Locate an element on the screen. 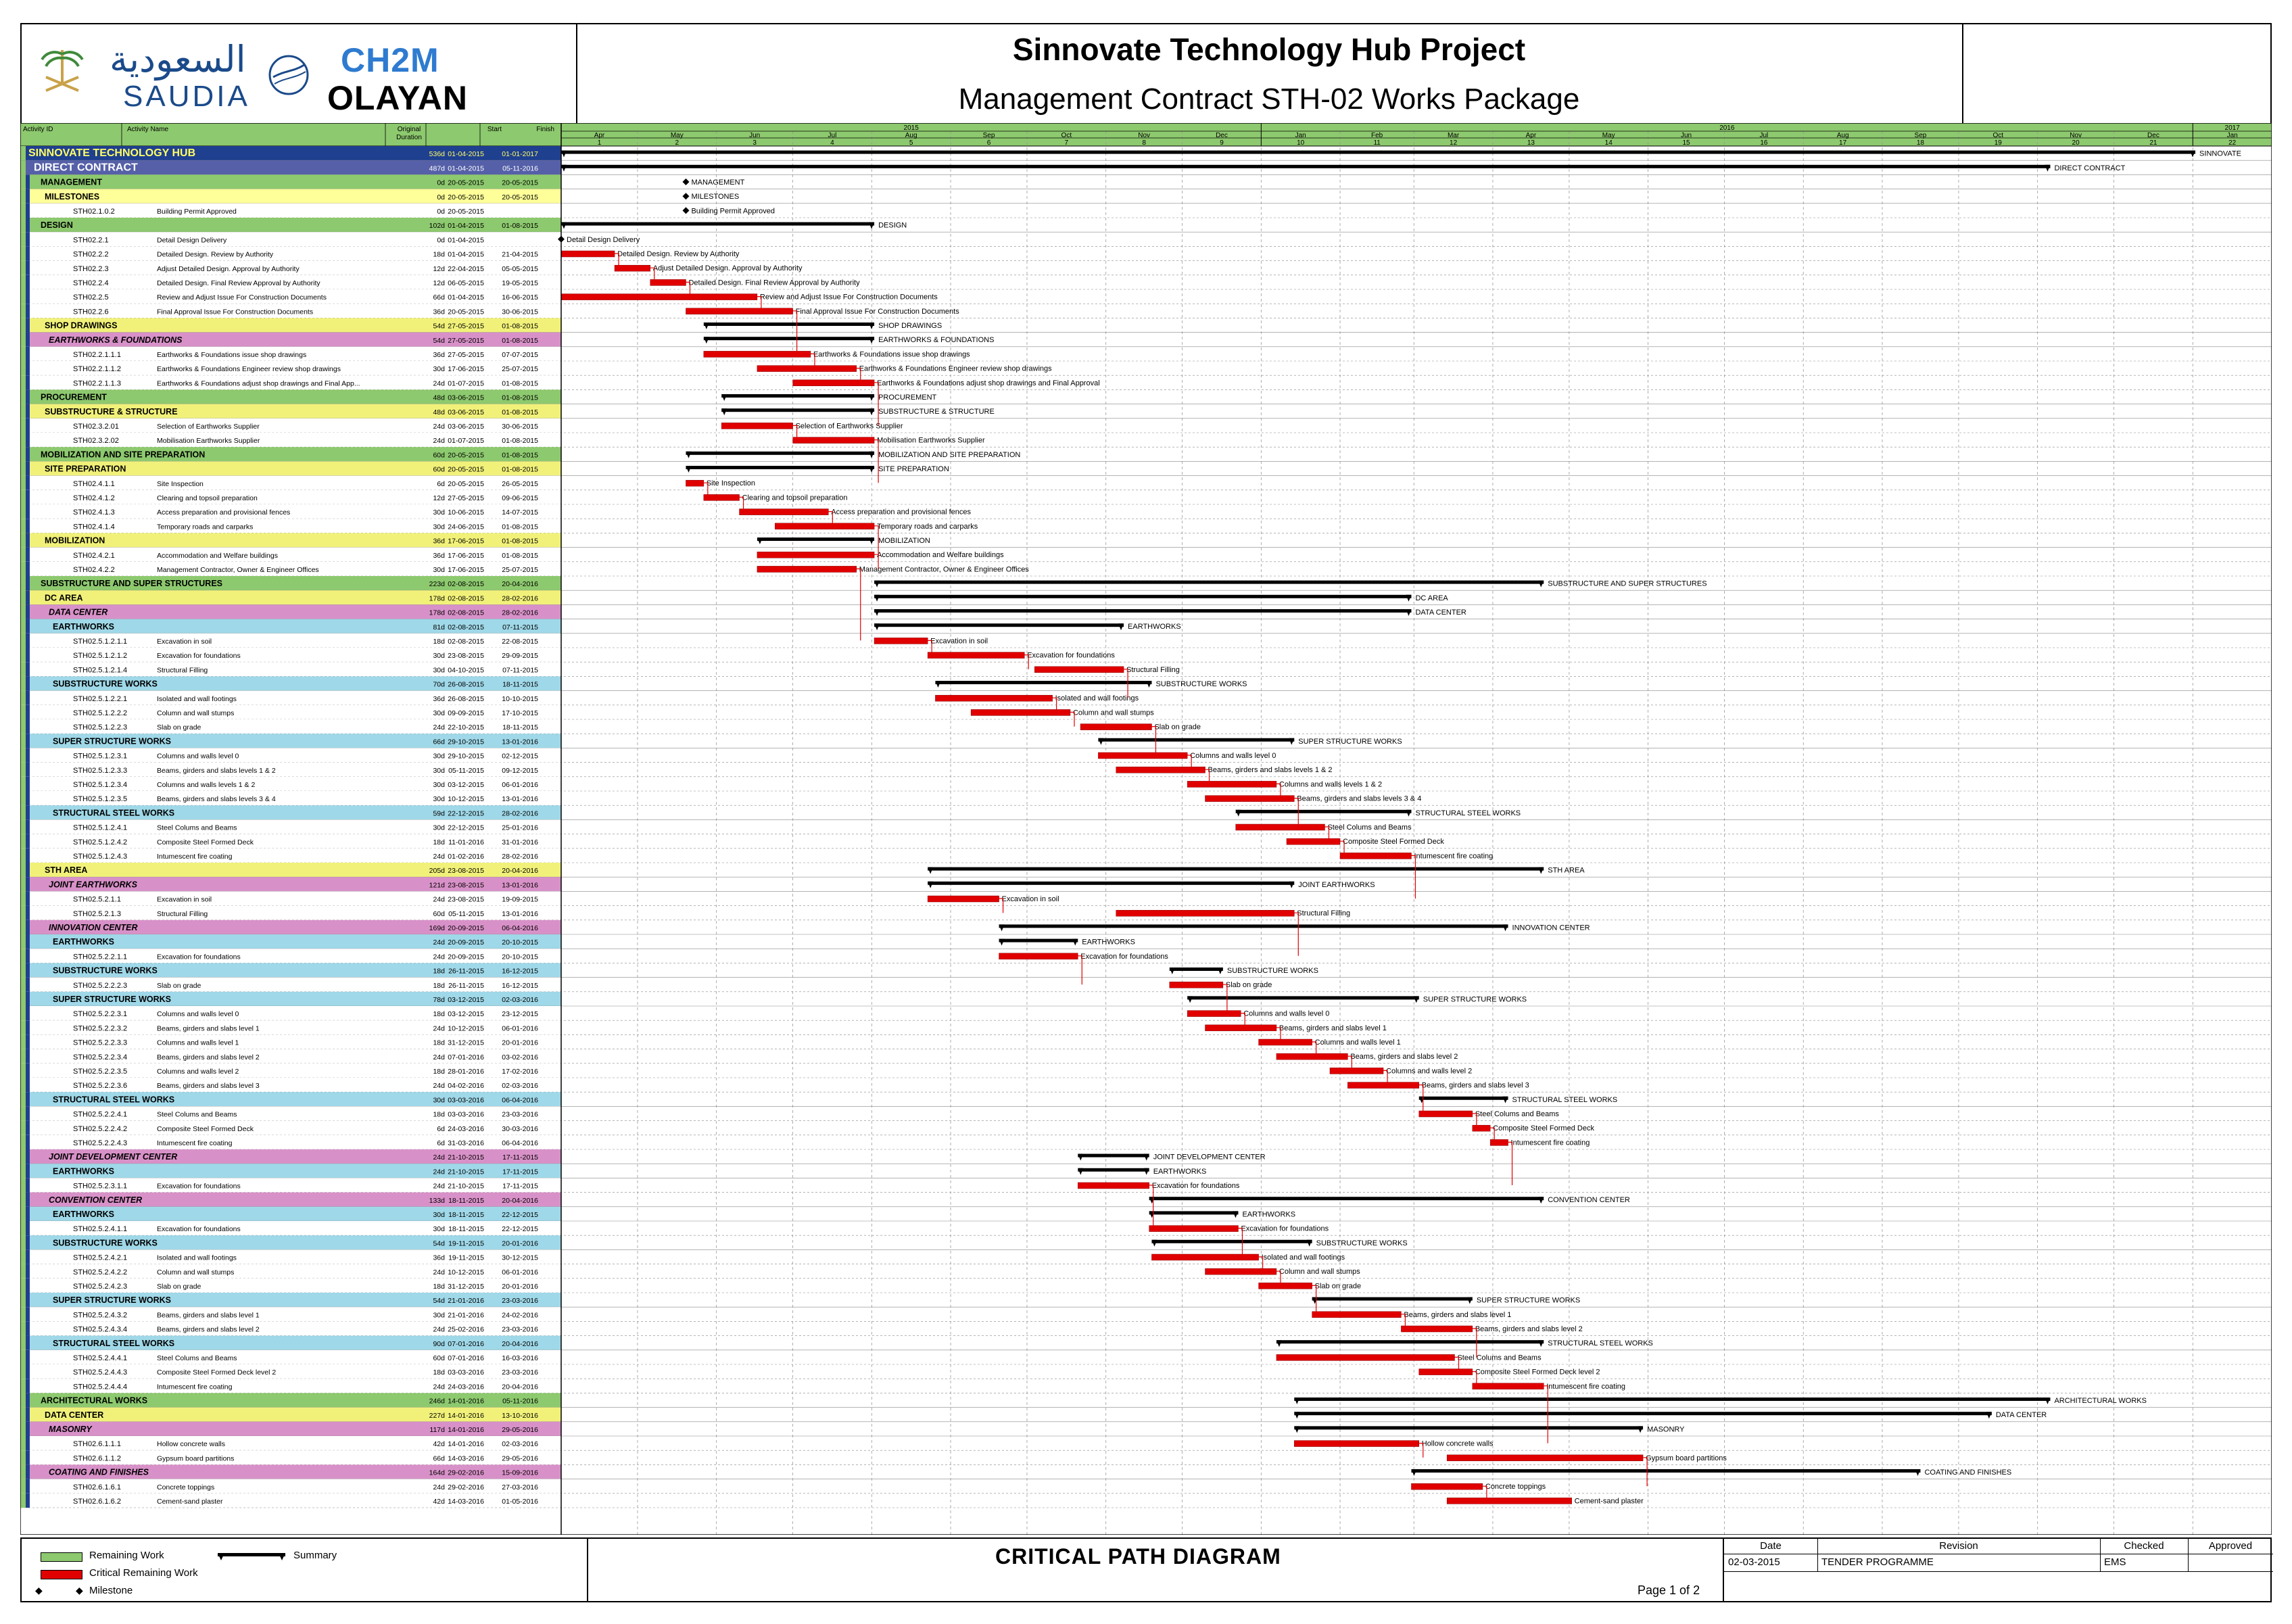 Image resolution: width=2292 pixels, height=1624 pixels. month-number-label: 11 is located at coordinates (1377, 143).